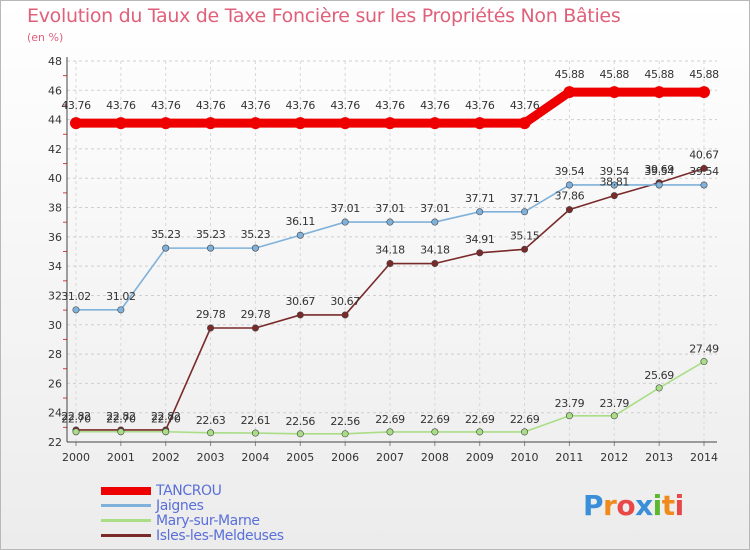  Describe the element at coordinates (220, 536) in the screenshot. I see `legend-label: Isles-les-Meldeuses` at that location.